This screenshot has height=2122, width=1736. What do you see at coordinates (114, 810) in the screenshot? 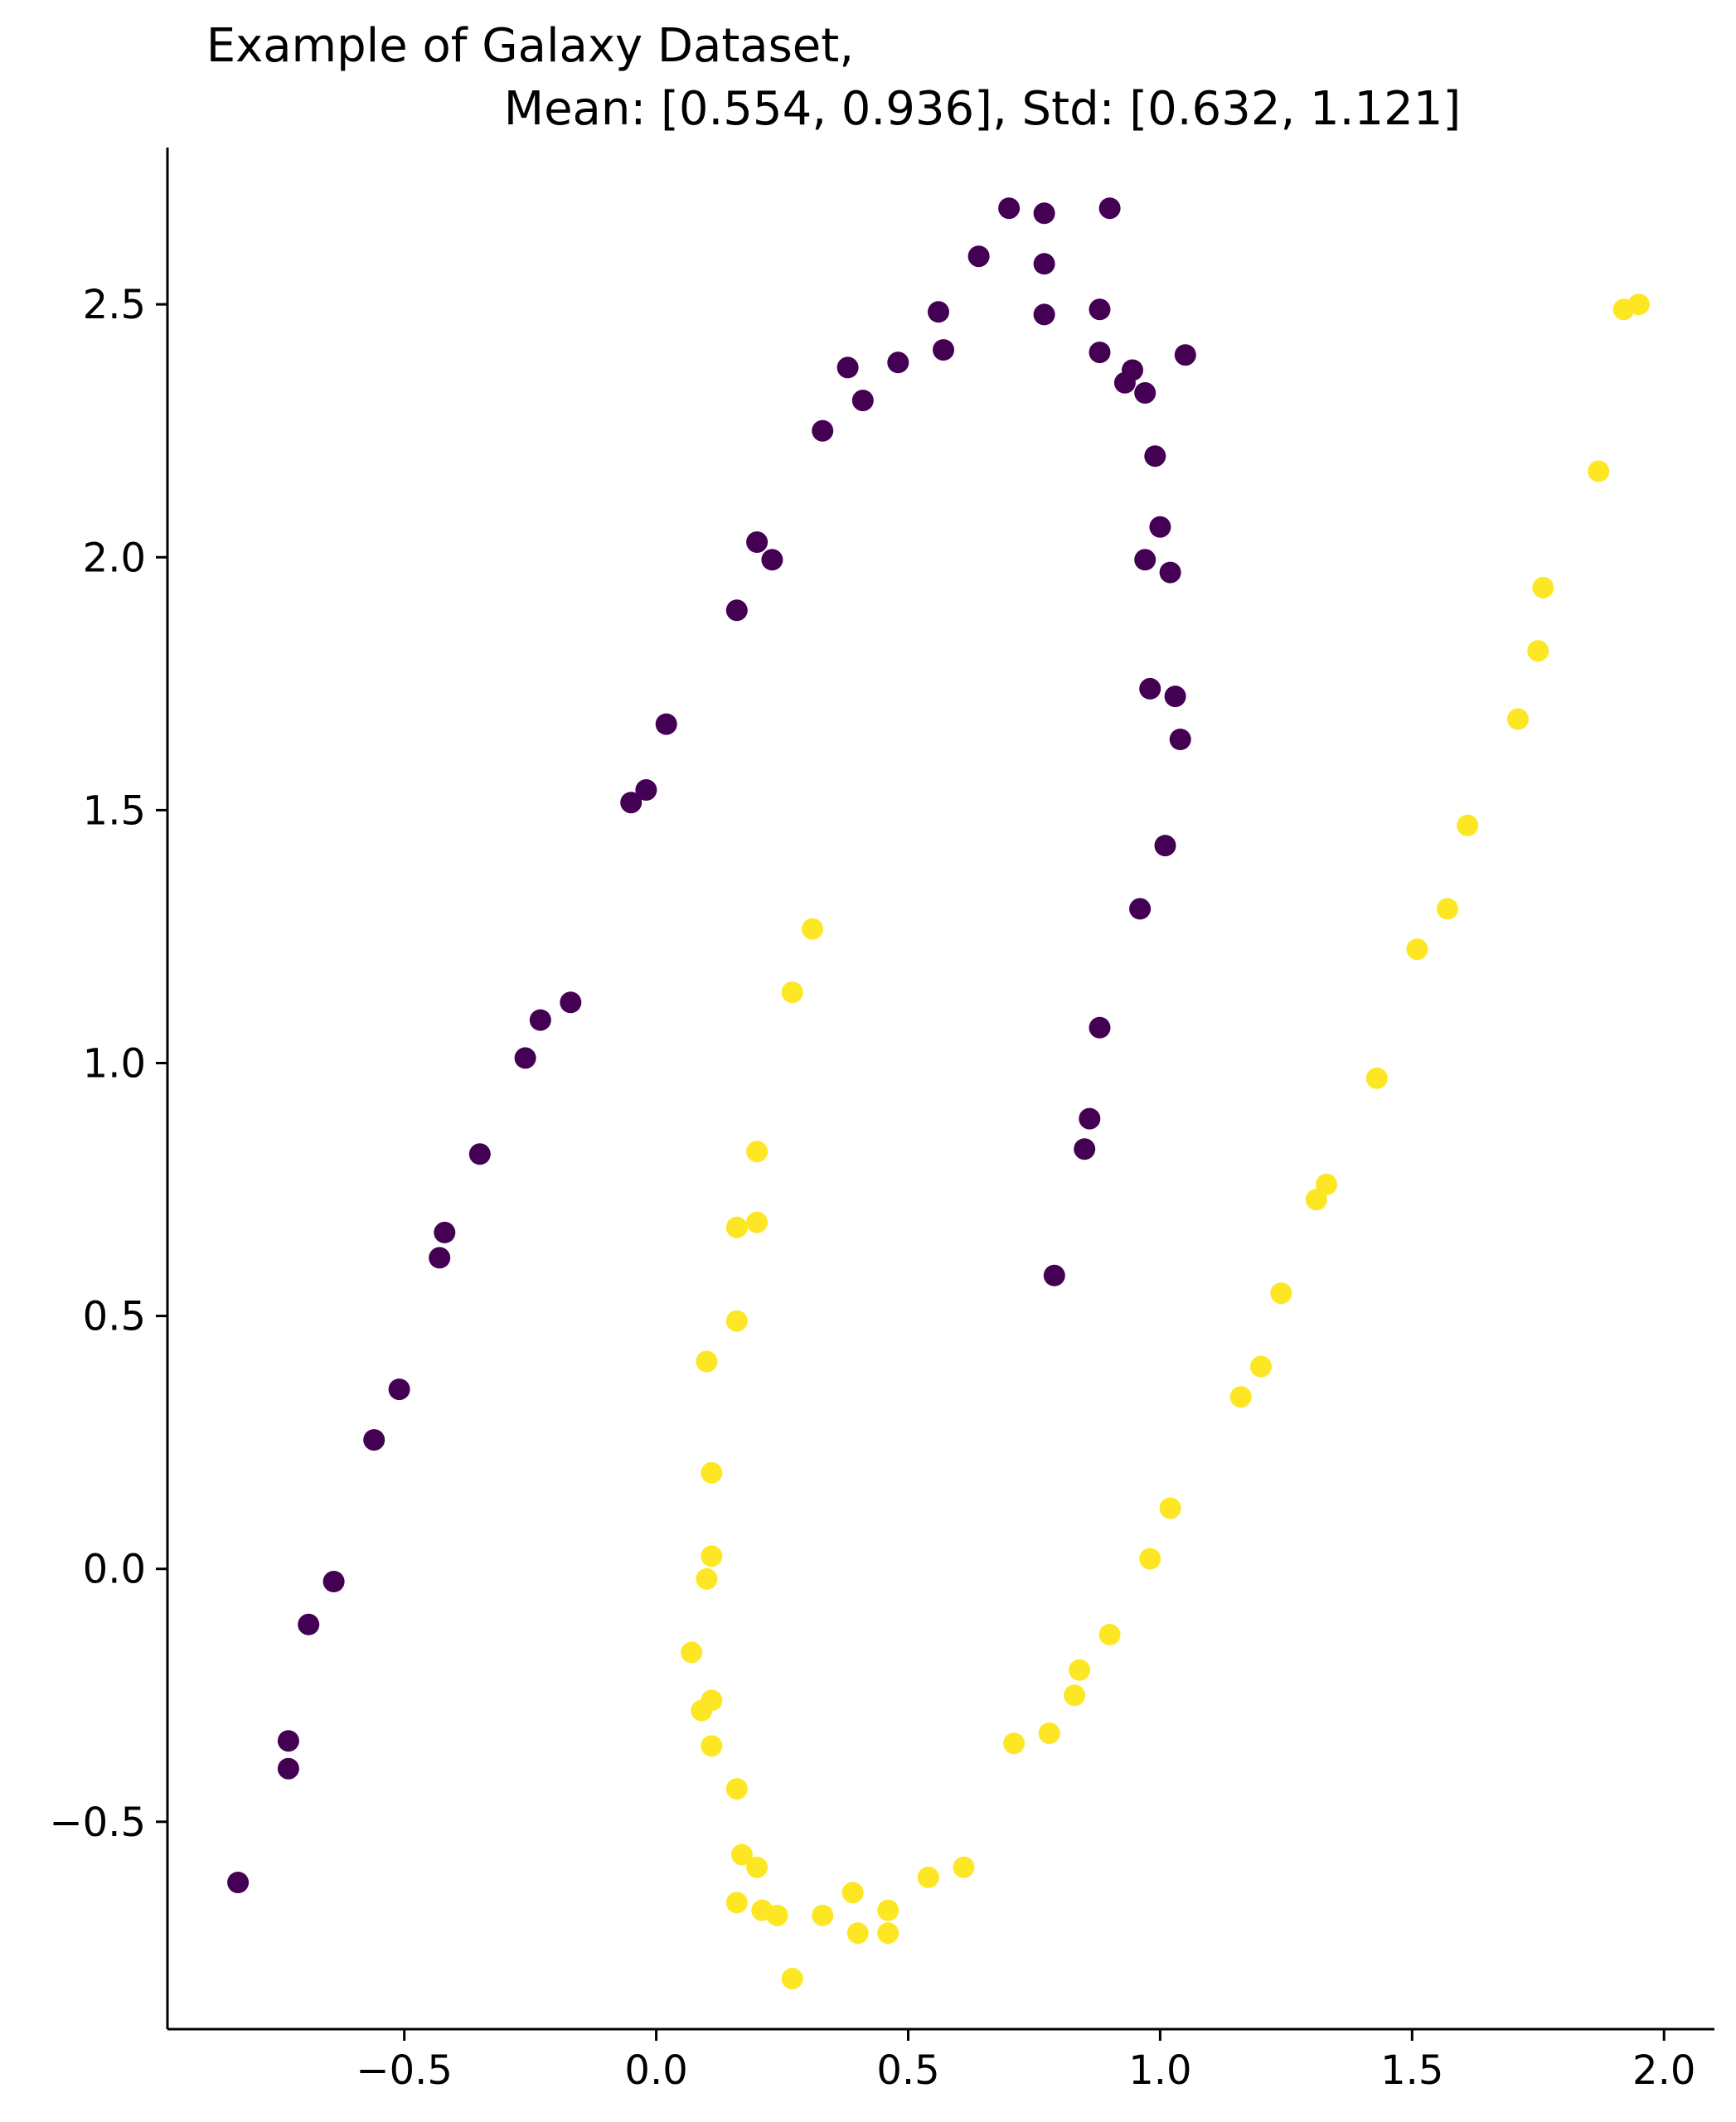
I see `y-tick-label: 1.5` at bounding box center [114, 810].